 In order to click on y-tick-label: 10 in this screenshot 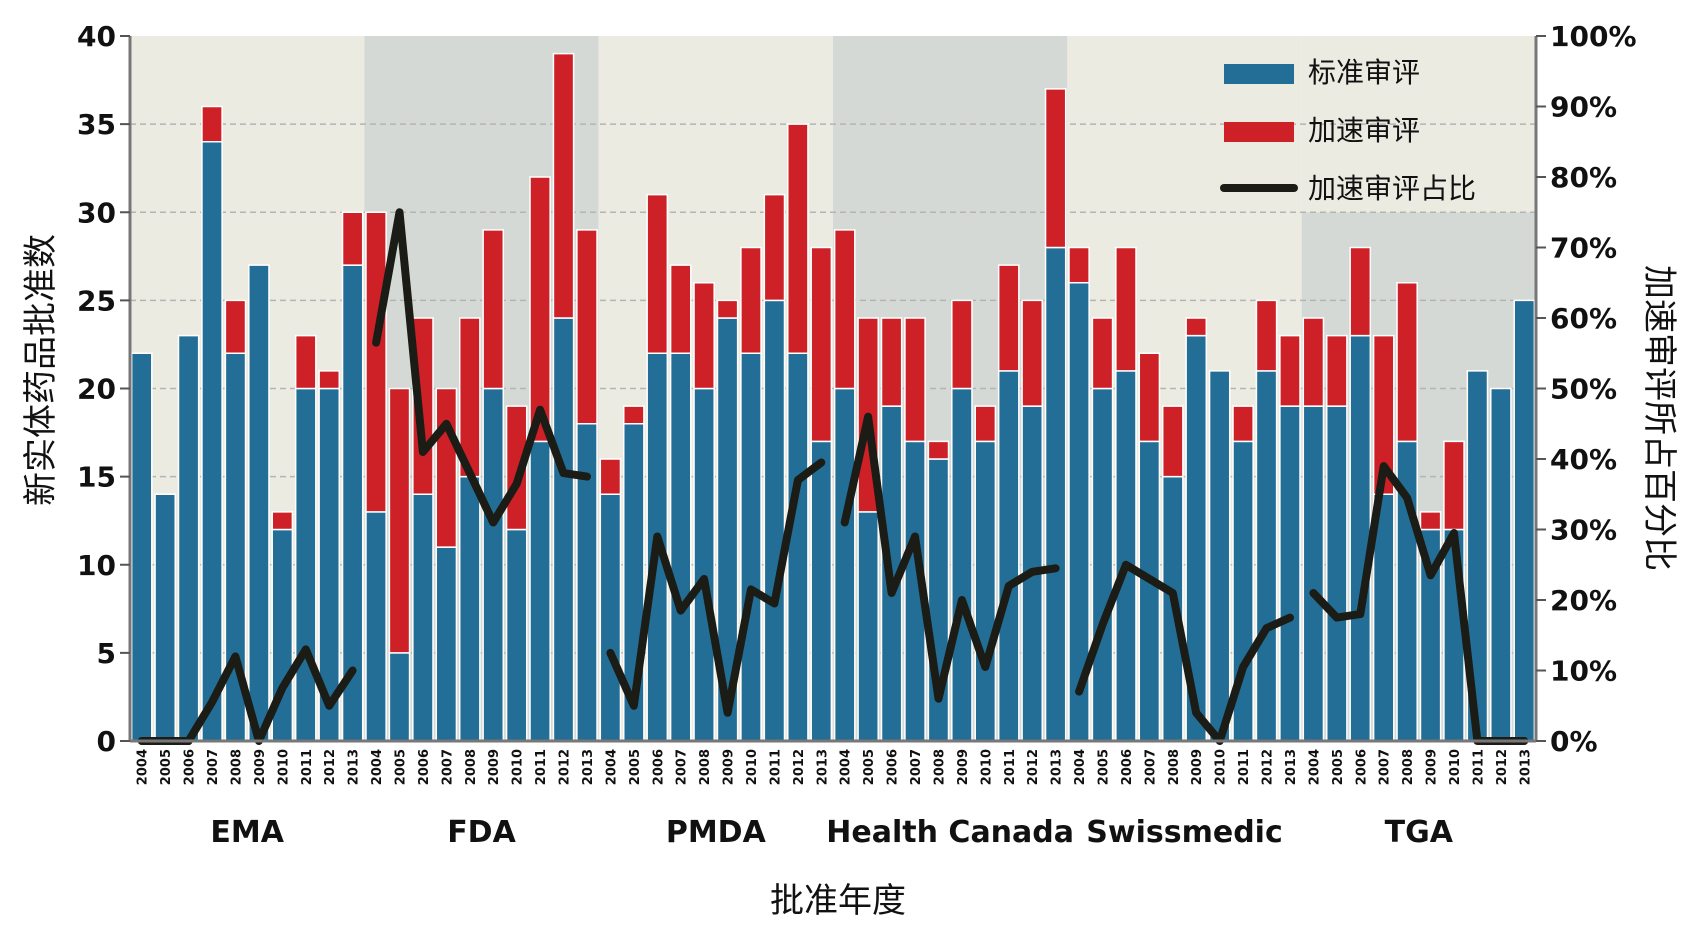, I will do `click(96, 565)`.